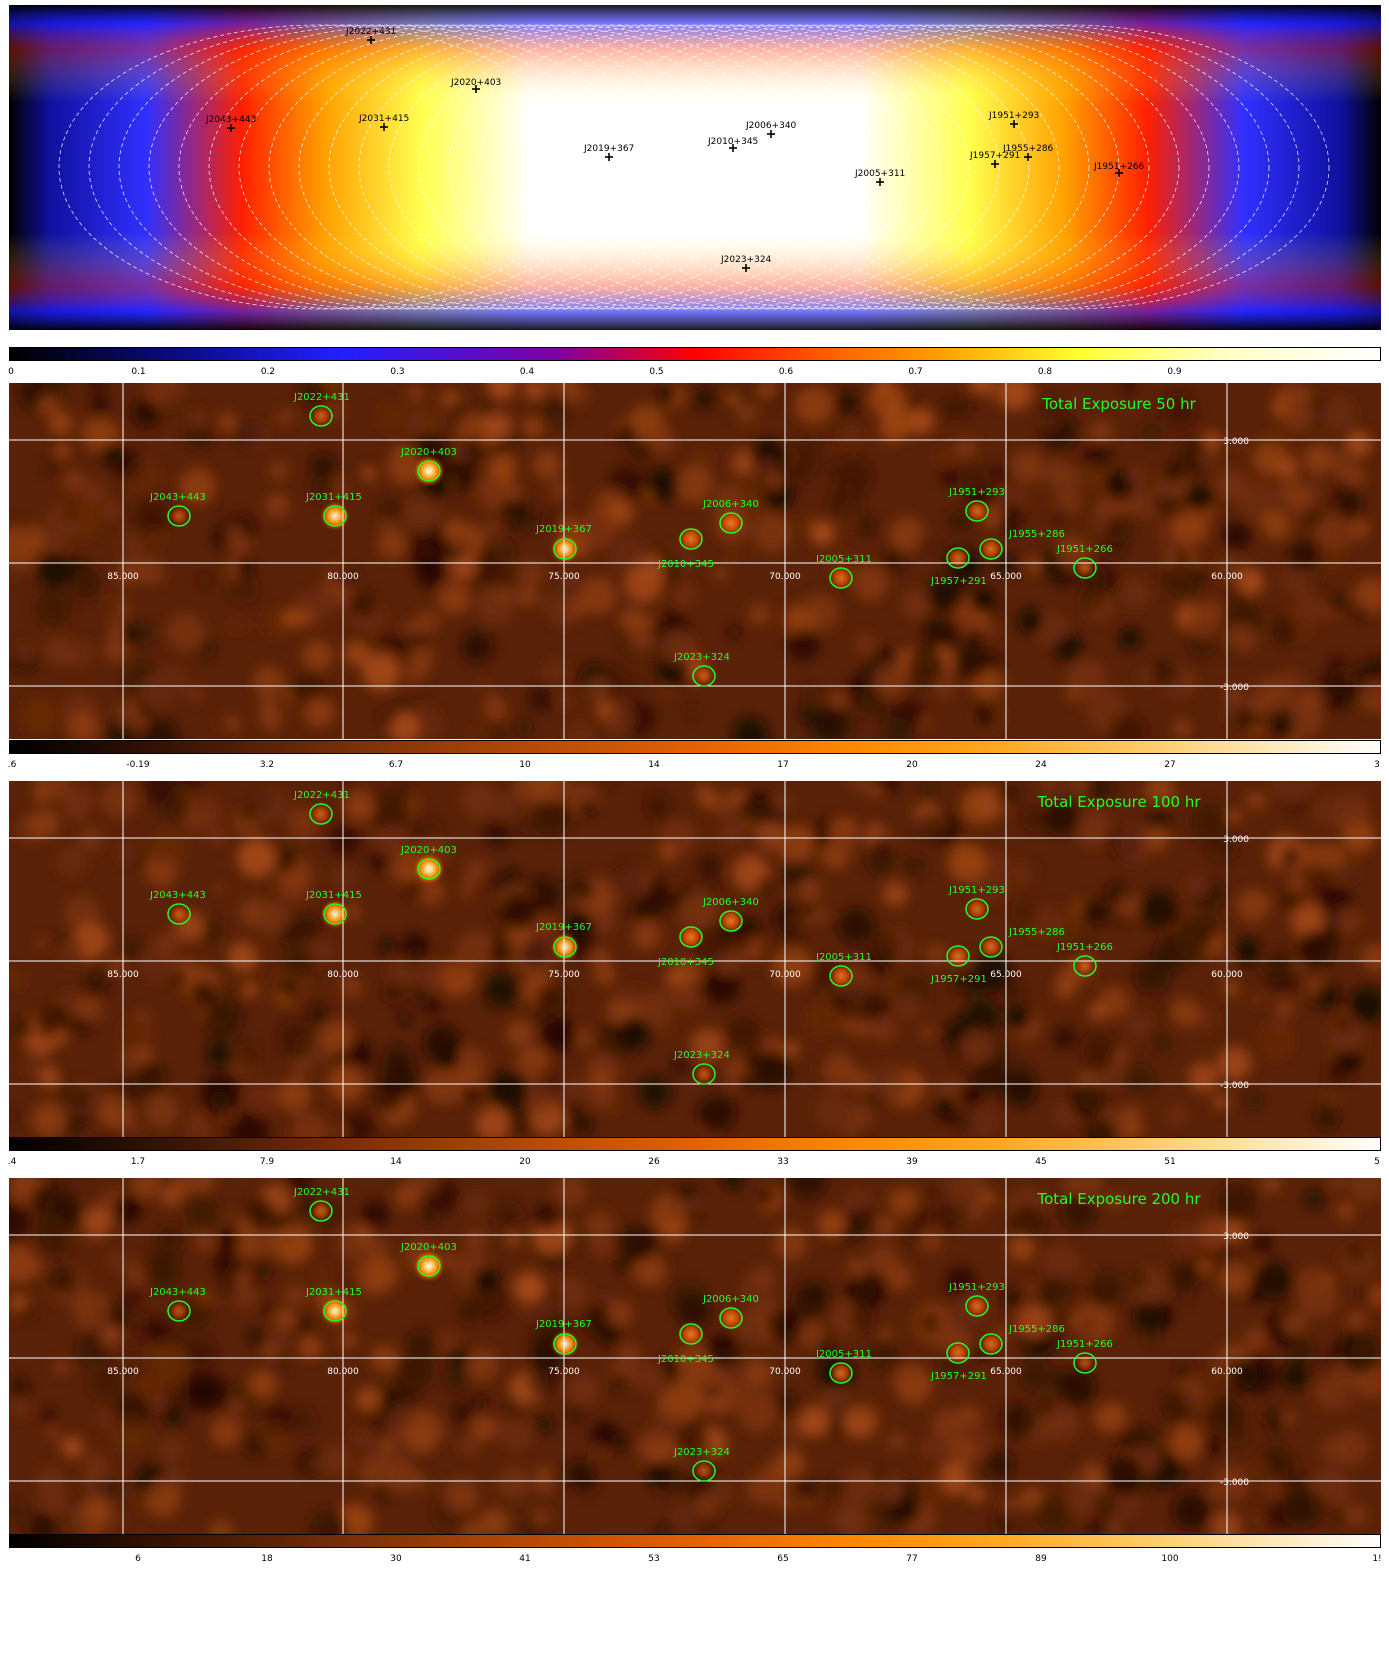  Describe the element at coordinates (994, 159) in the screenshot. I see `source-crosshair: J1957+291` at that location.